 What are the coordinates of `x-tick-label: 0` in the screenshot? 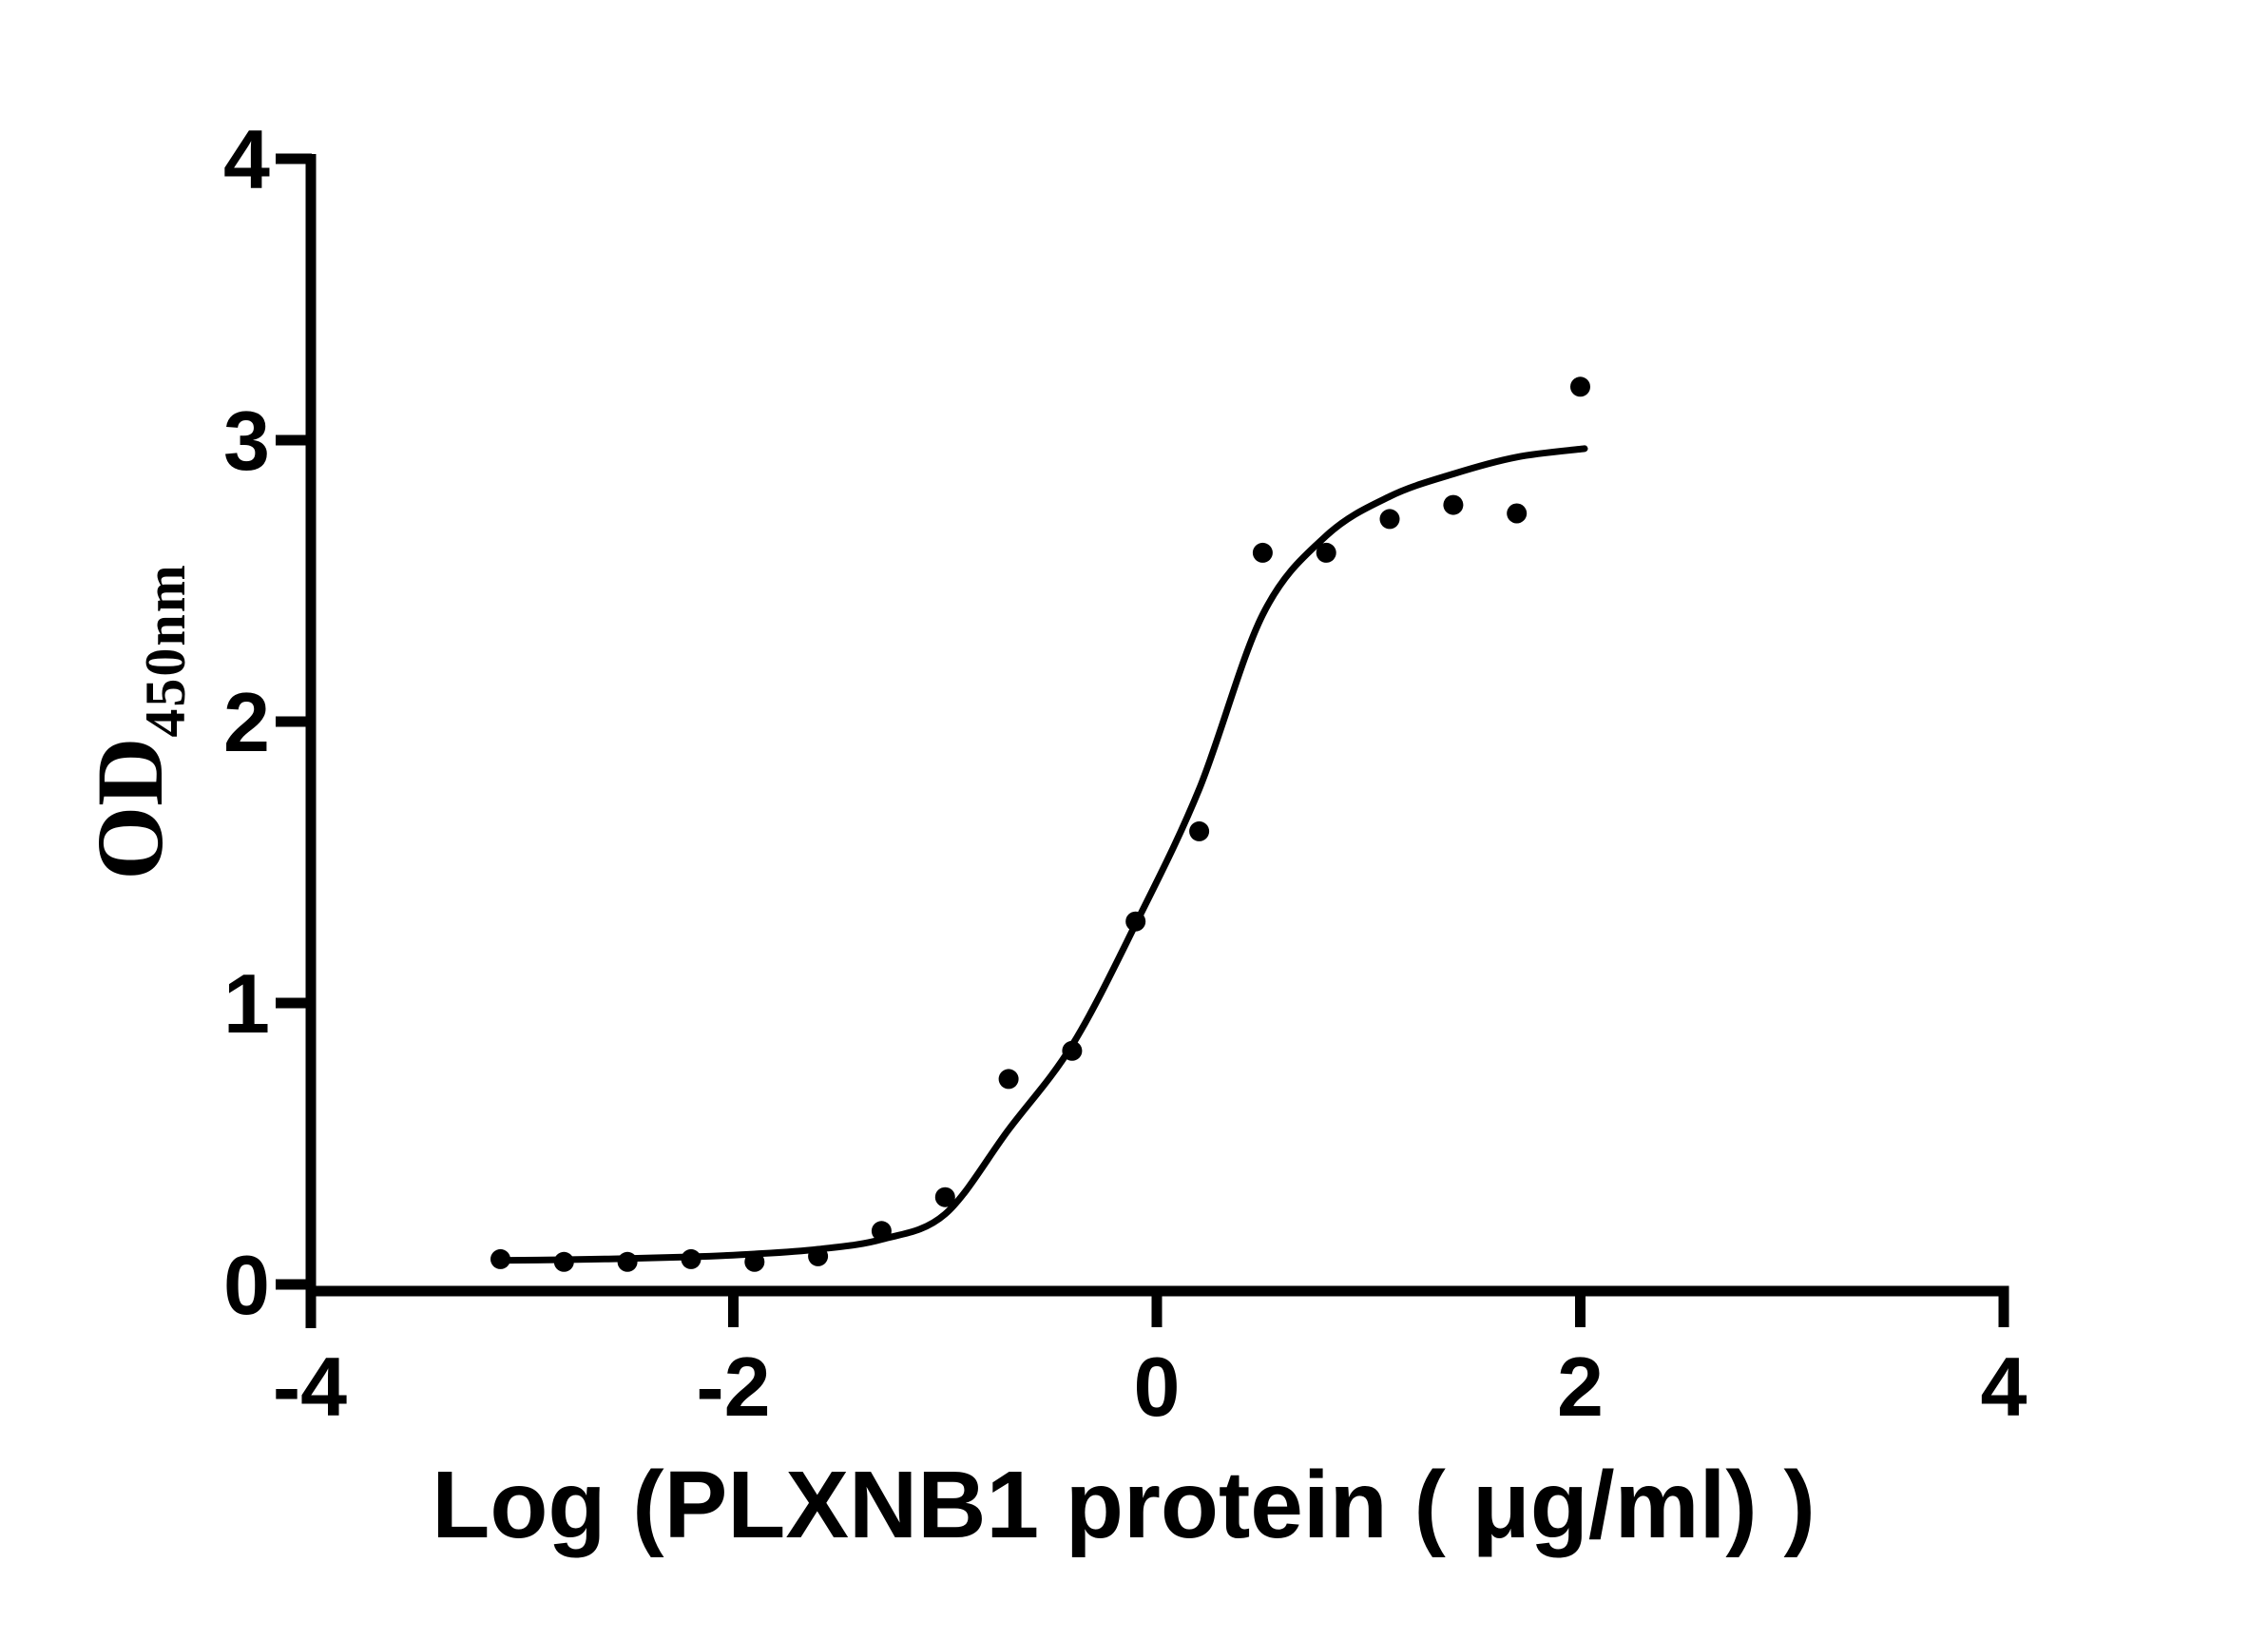 It's located at (1157, 1387).